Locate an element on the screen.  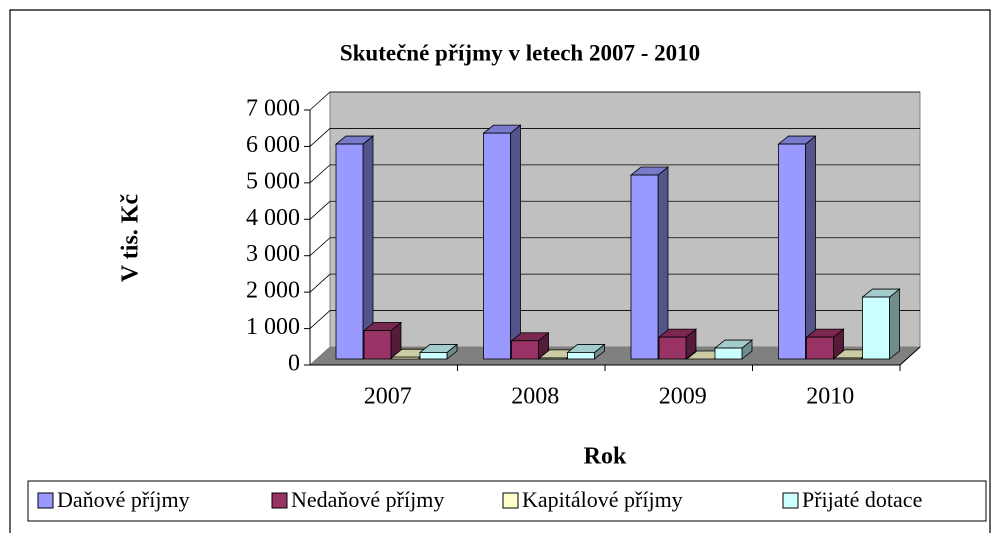
y-tick-label: 4 000 is located at coordinates (273, 218).